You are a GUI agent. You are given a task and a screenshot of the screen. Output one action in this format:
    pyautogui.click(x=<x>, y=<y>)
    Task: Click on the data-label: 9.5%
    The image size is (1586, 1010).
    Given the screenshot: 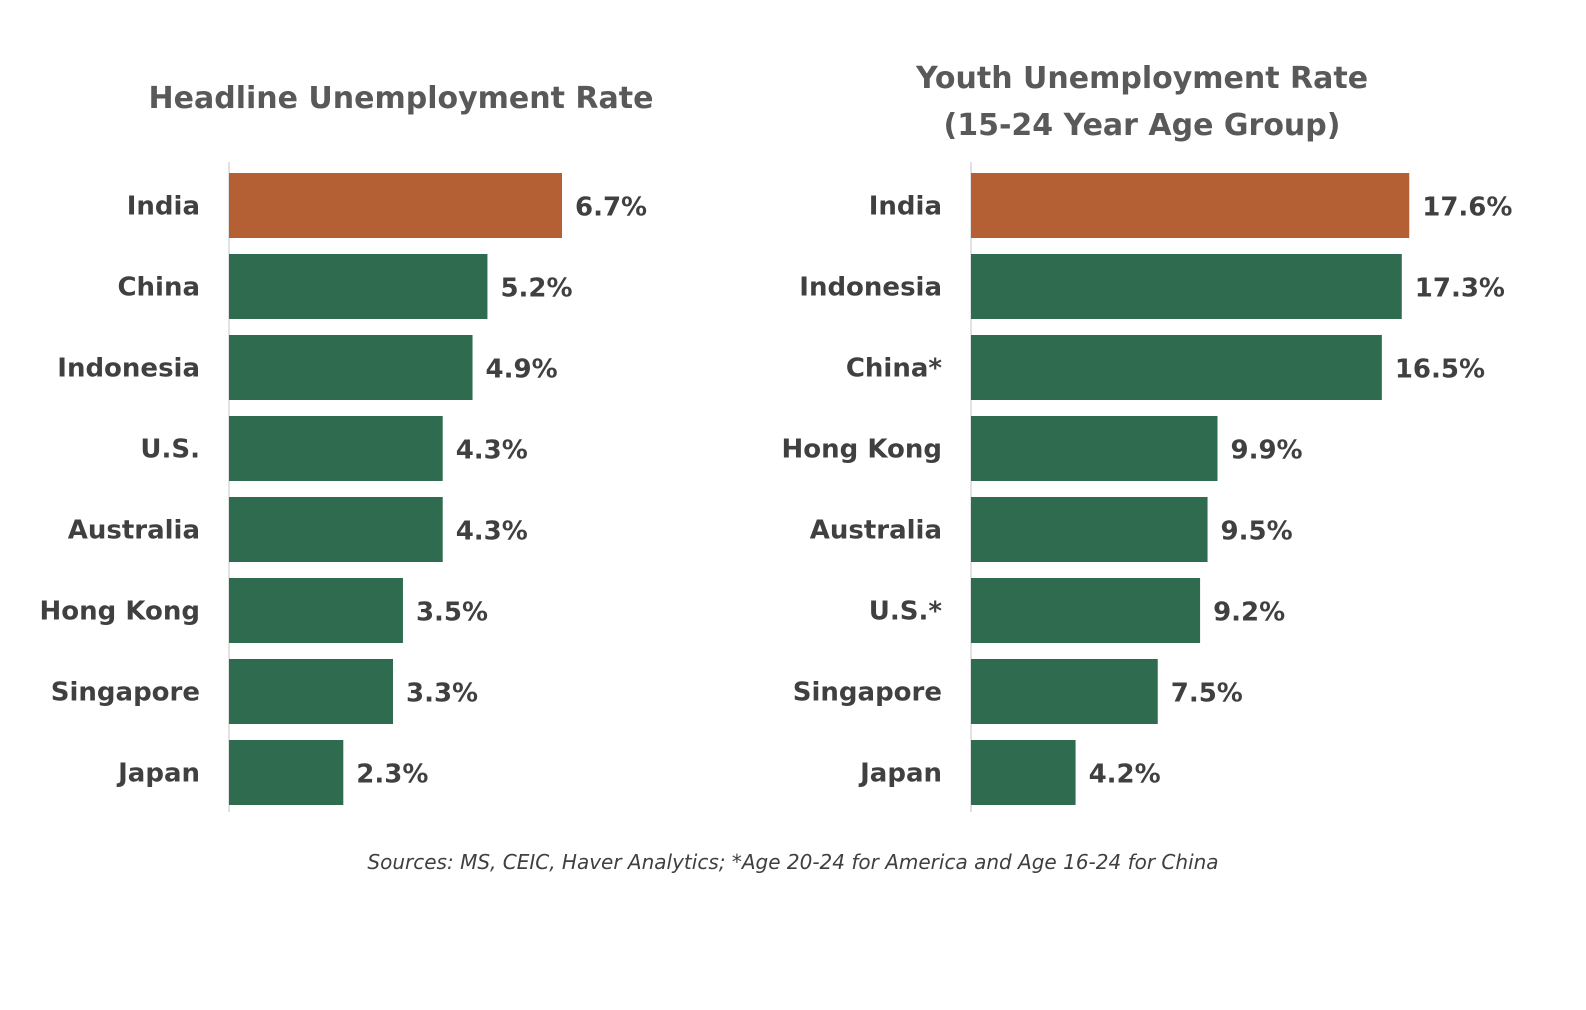 What is the action you would take?
    pyautogui.click(x=1257, y=532)
    